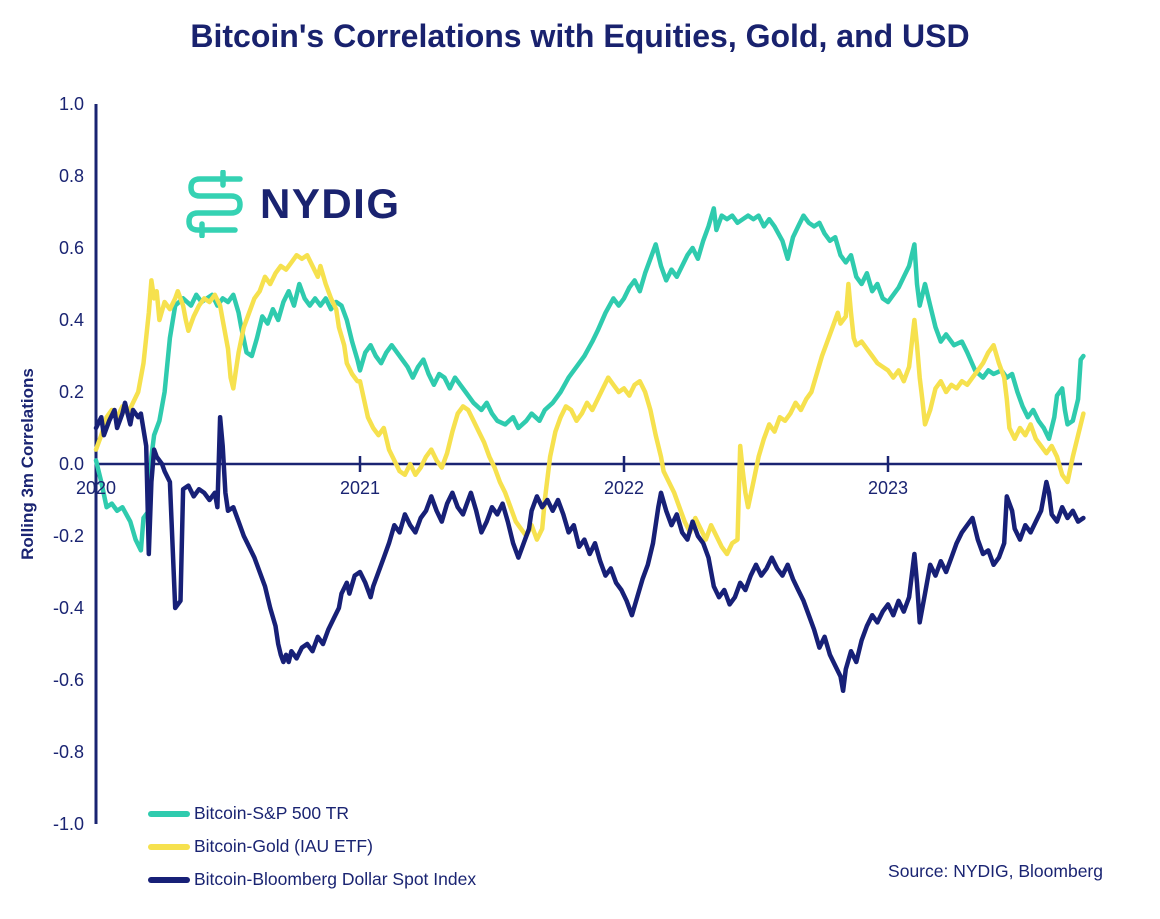  Describe the element at coordinates (335, 879) in the screenshot. I see `legend-label: Bitcoin-Bloomberg Dollar Spot Index` at that location.